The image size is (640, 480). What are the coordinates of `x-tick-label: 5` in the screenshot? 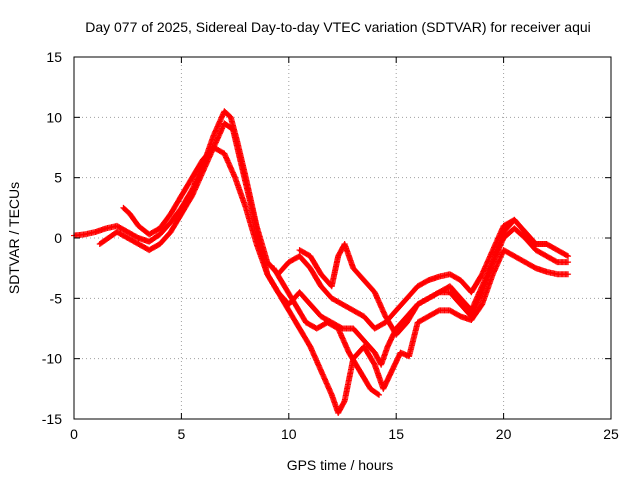 It's located at (182, 434).